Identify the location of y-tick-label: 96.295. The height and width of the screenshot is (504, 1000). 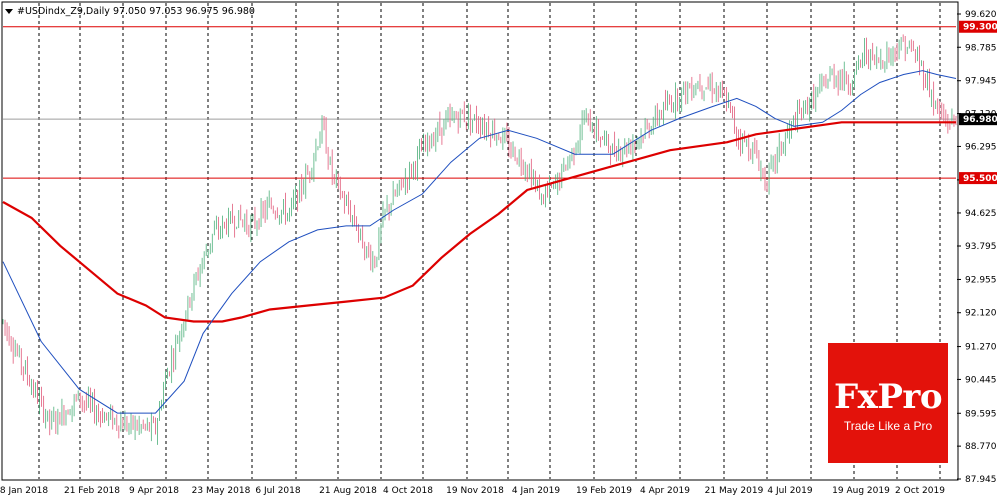
(981, 147).